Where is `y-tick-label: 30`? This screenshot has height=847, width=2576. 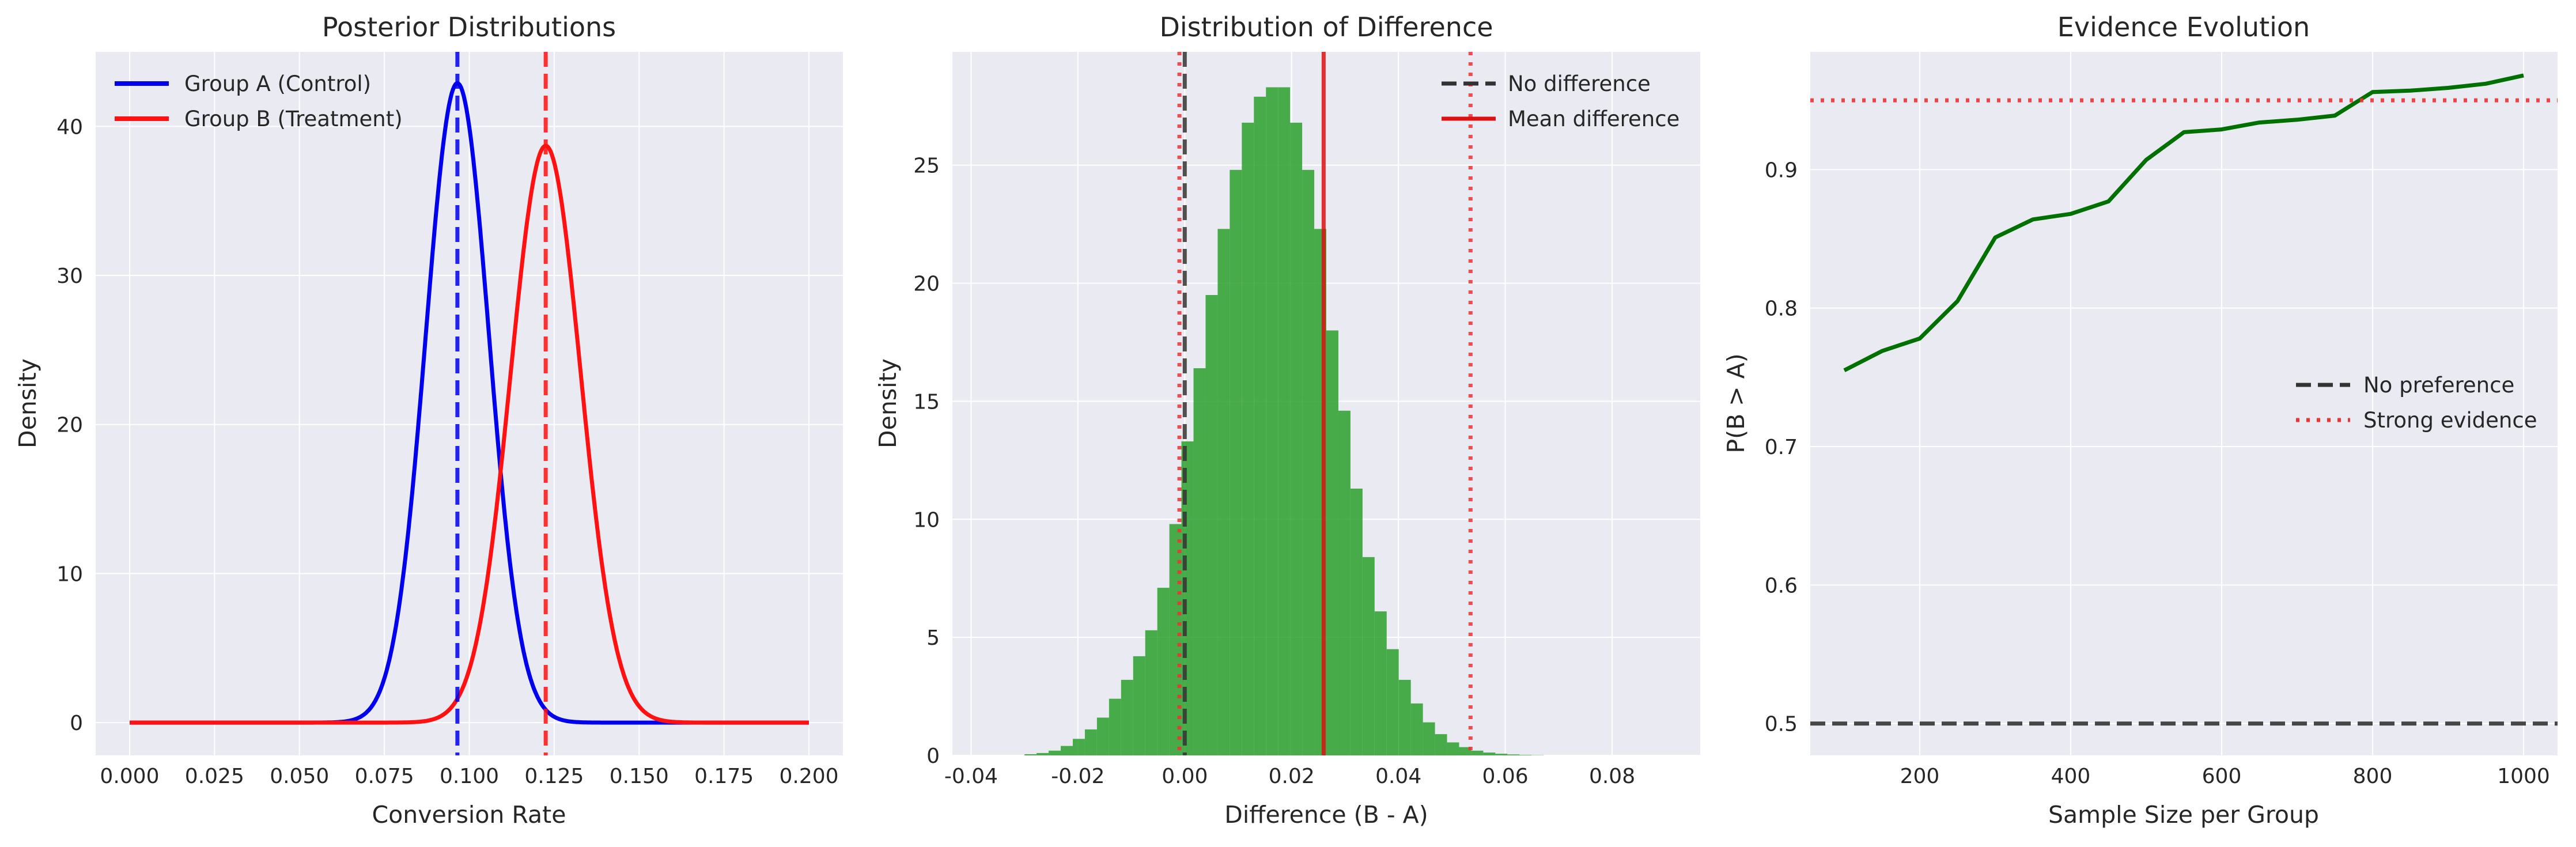
y-tick-label: 30 is located at coordinates (69, 276).